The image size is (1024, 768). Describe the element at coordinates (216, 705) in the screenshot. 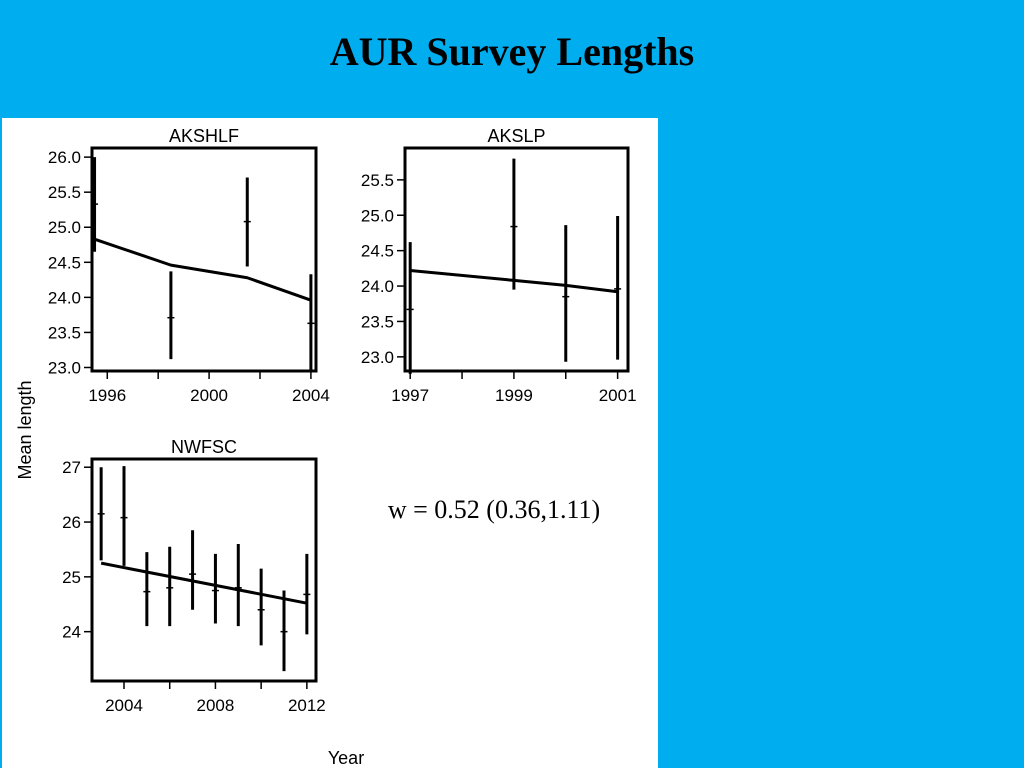

I see `x-tick-label: 2008` at that location.